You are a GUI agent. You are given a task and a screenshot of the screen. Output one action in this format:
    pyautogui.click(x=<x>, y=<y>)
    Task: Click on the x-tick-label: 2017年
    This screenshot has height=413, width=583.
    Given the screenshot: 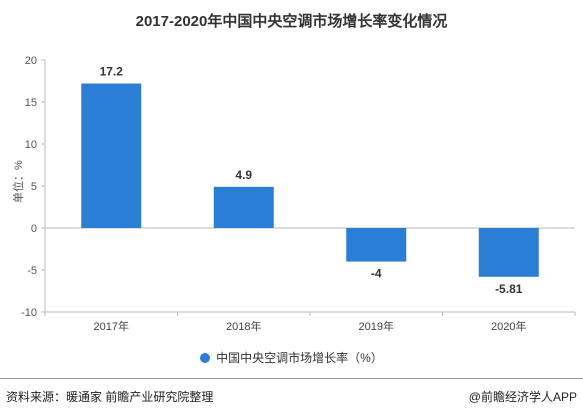 What is the action you would take?
    pyautogui.click(x=111, y=326)
    